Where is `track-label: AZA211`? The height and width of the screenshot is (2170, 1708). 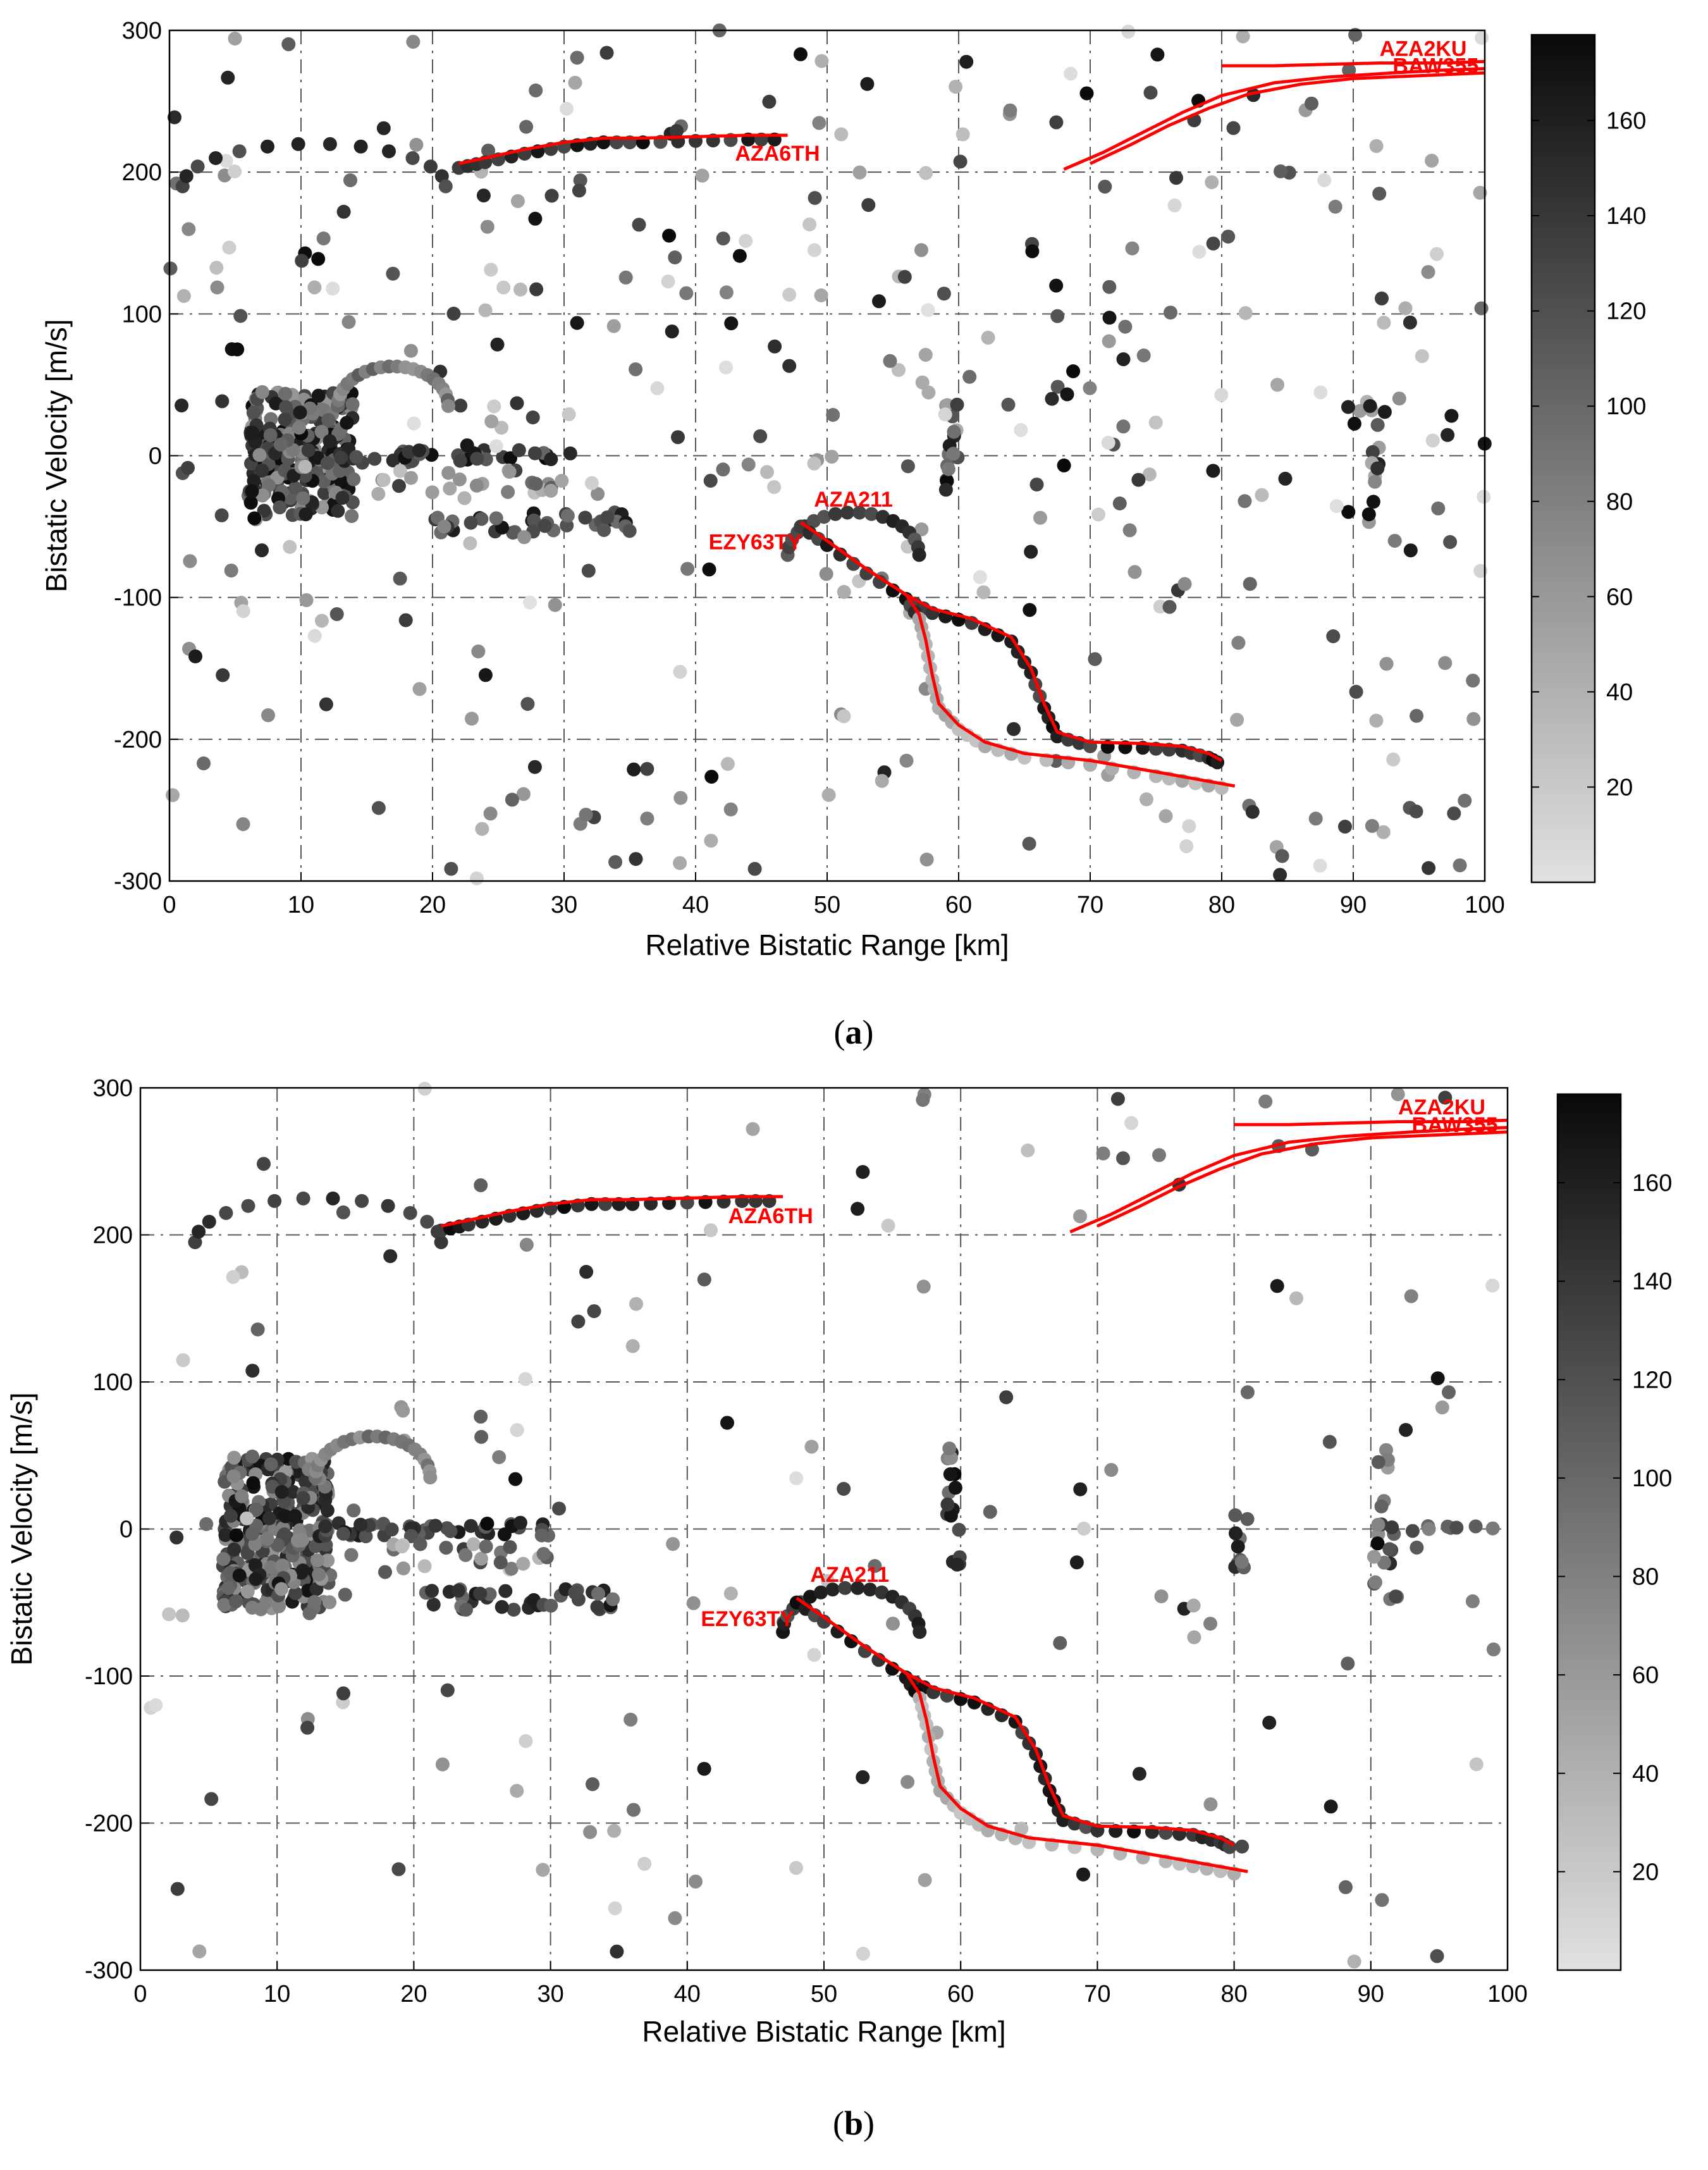 track-label: AZA211 is located at coordinates (853, 500).